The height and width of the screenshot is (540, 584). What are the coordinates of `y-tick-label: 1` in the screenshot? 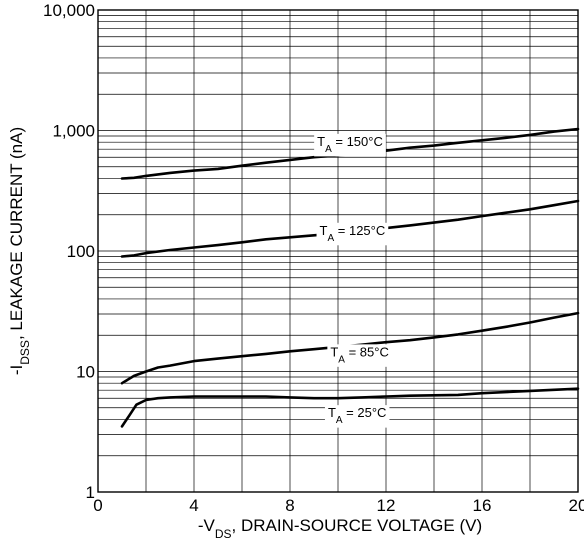 It's located at (90, 492).